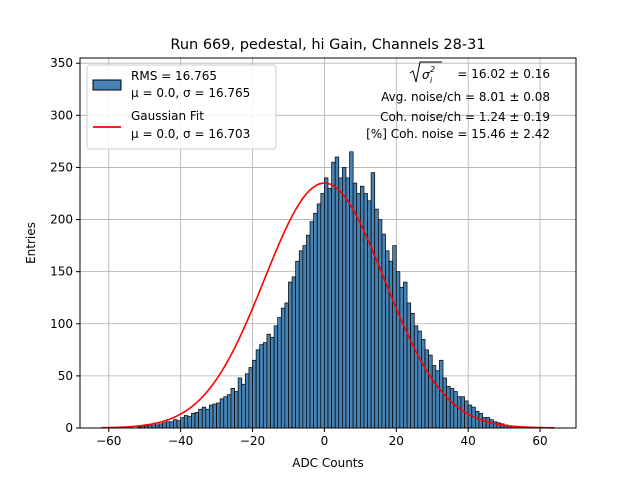 This screenshot has height=480, width=640. I want to click on y-tick-label: 350, so click(61, 63).